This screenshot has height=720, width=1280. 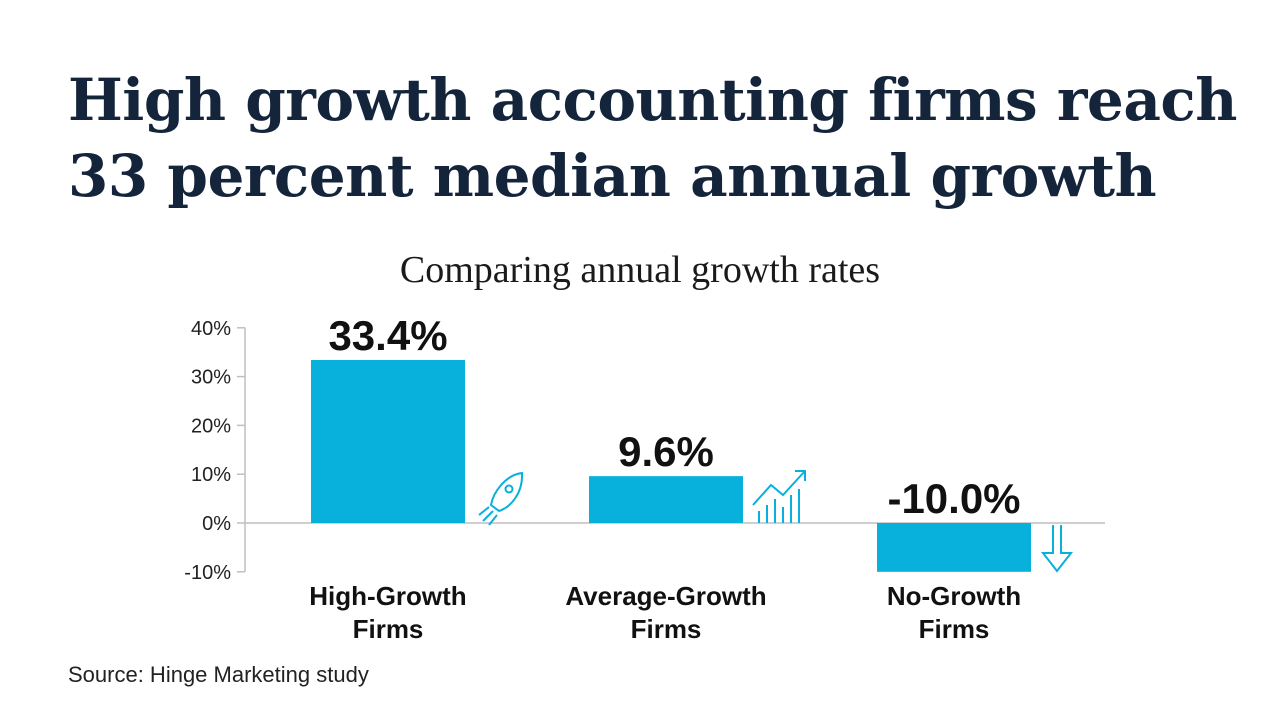 I want to click on down-arrow-icon, so click(x=1057, y=549).